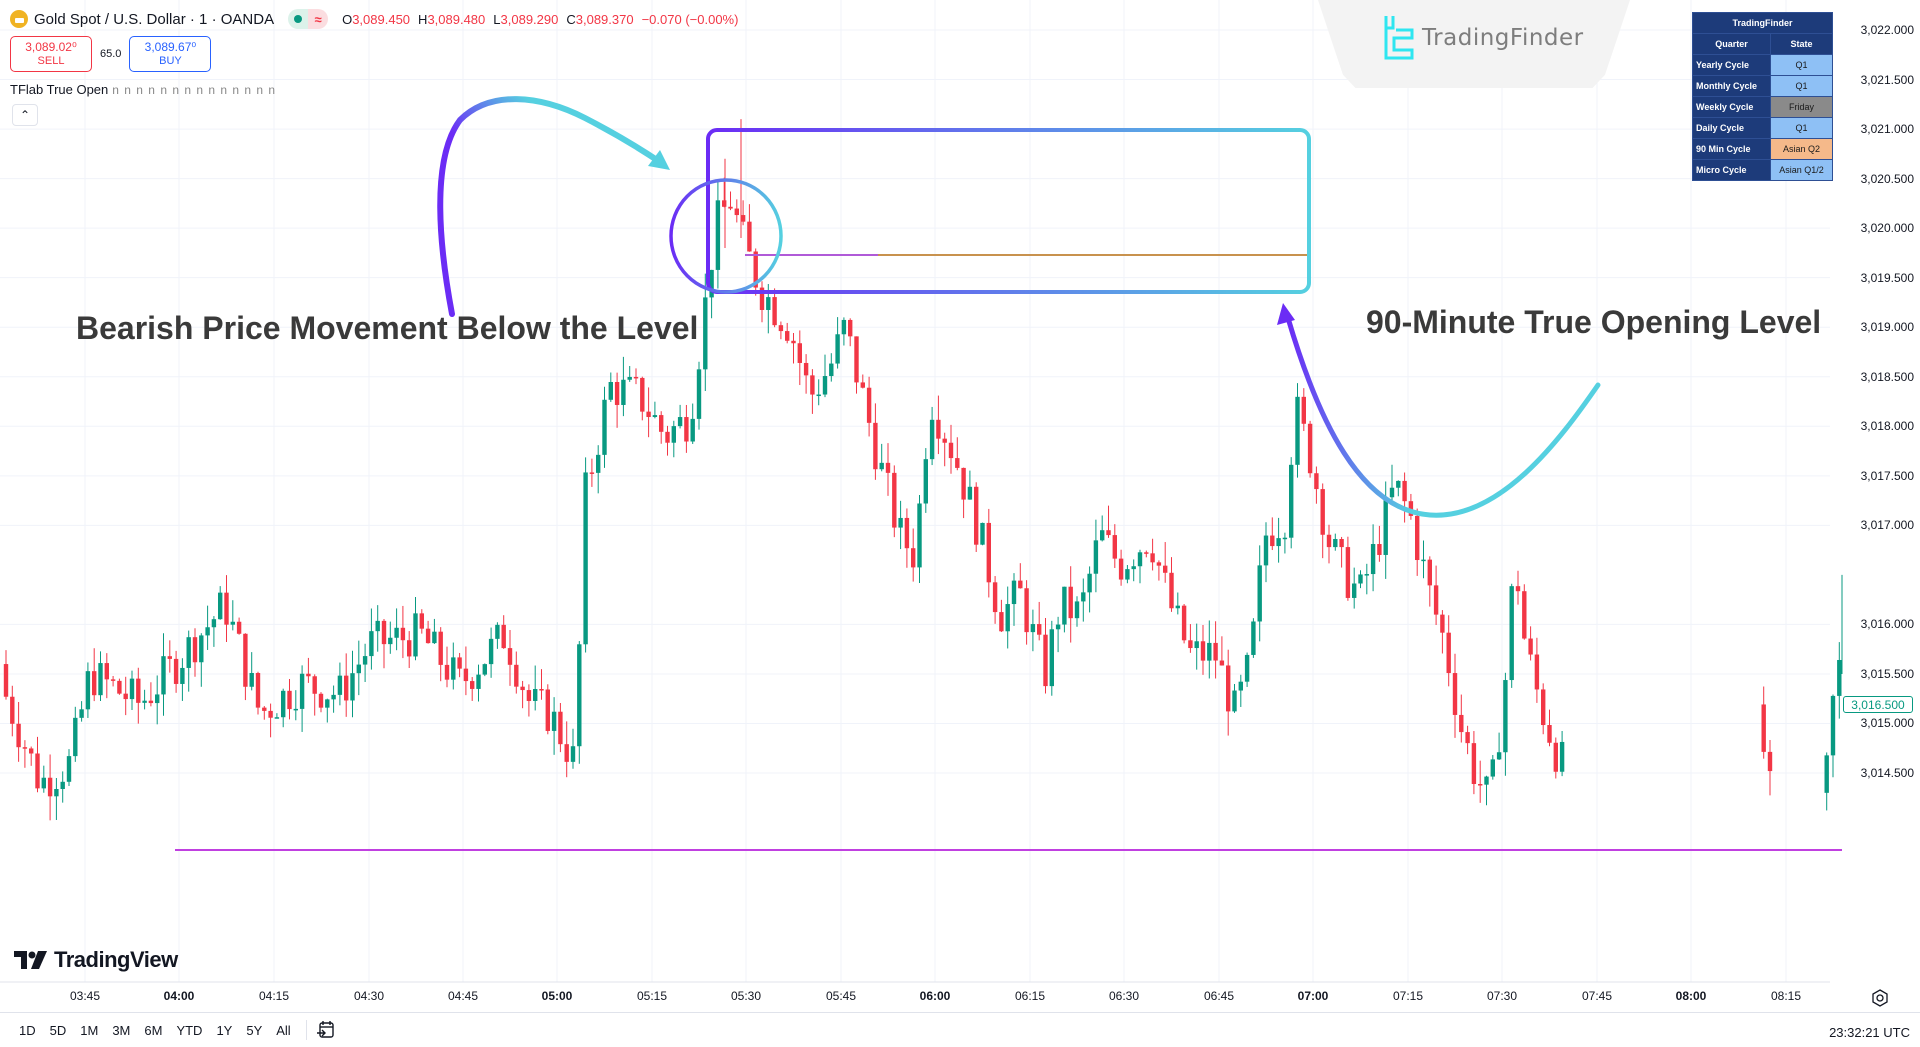  I want to click on buy-button: 3,089.67⁰ BUY, so click(170, 54).